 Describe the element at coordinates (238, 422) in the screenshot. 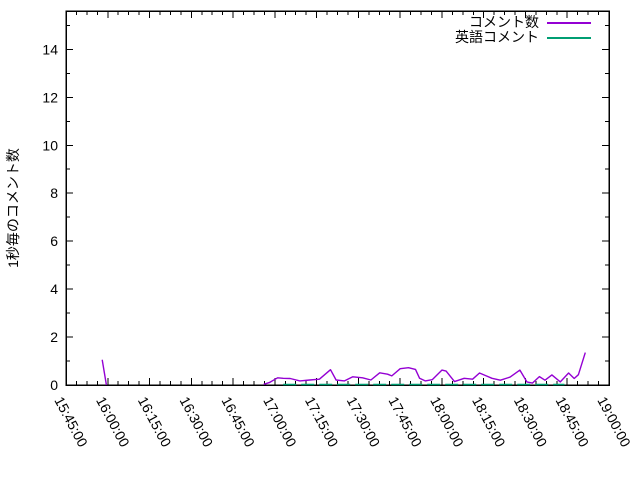

I see `x-tick-label: 16:45:00` at that location.